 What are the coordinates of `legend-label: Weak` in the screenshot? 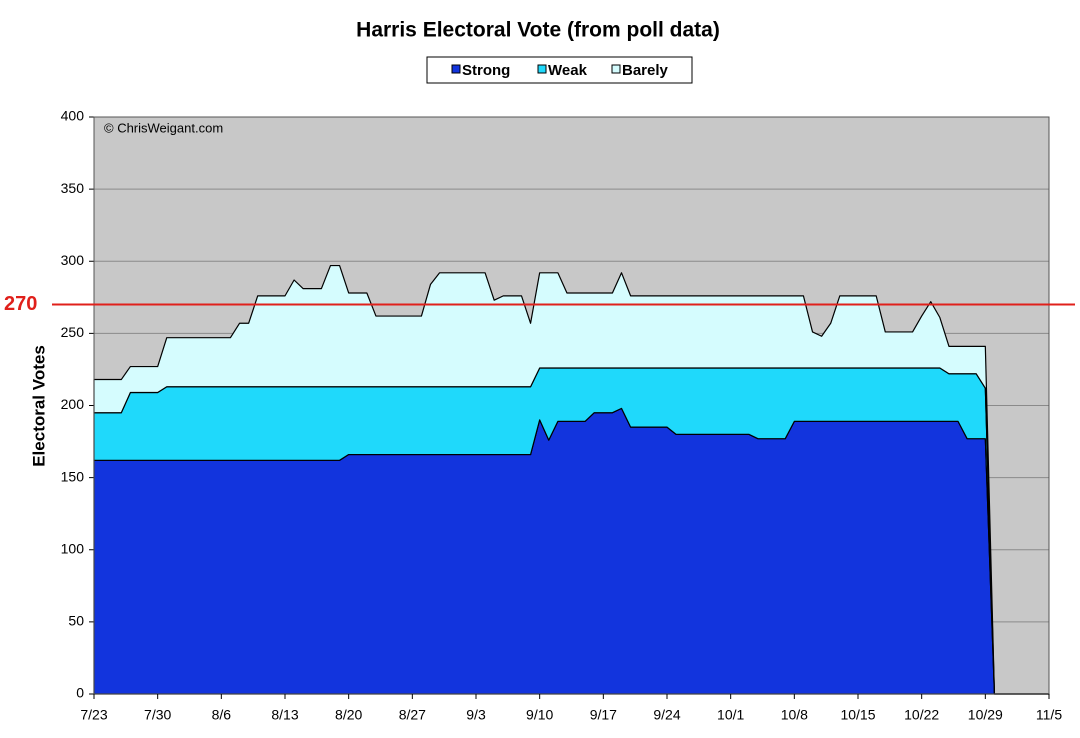 It's located at (568, 70).